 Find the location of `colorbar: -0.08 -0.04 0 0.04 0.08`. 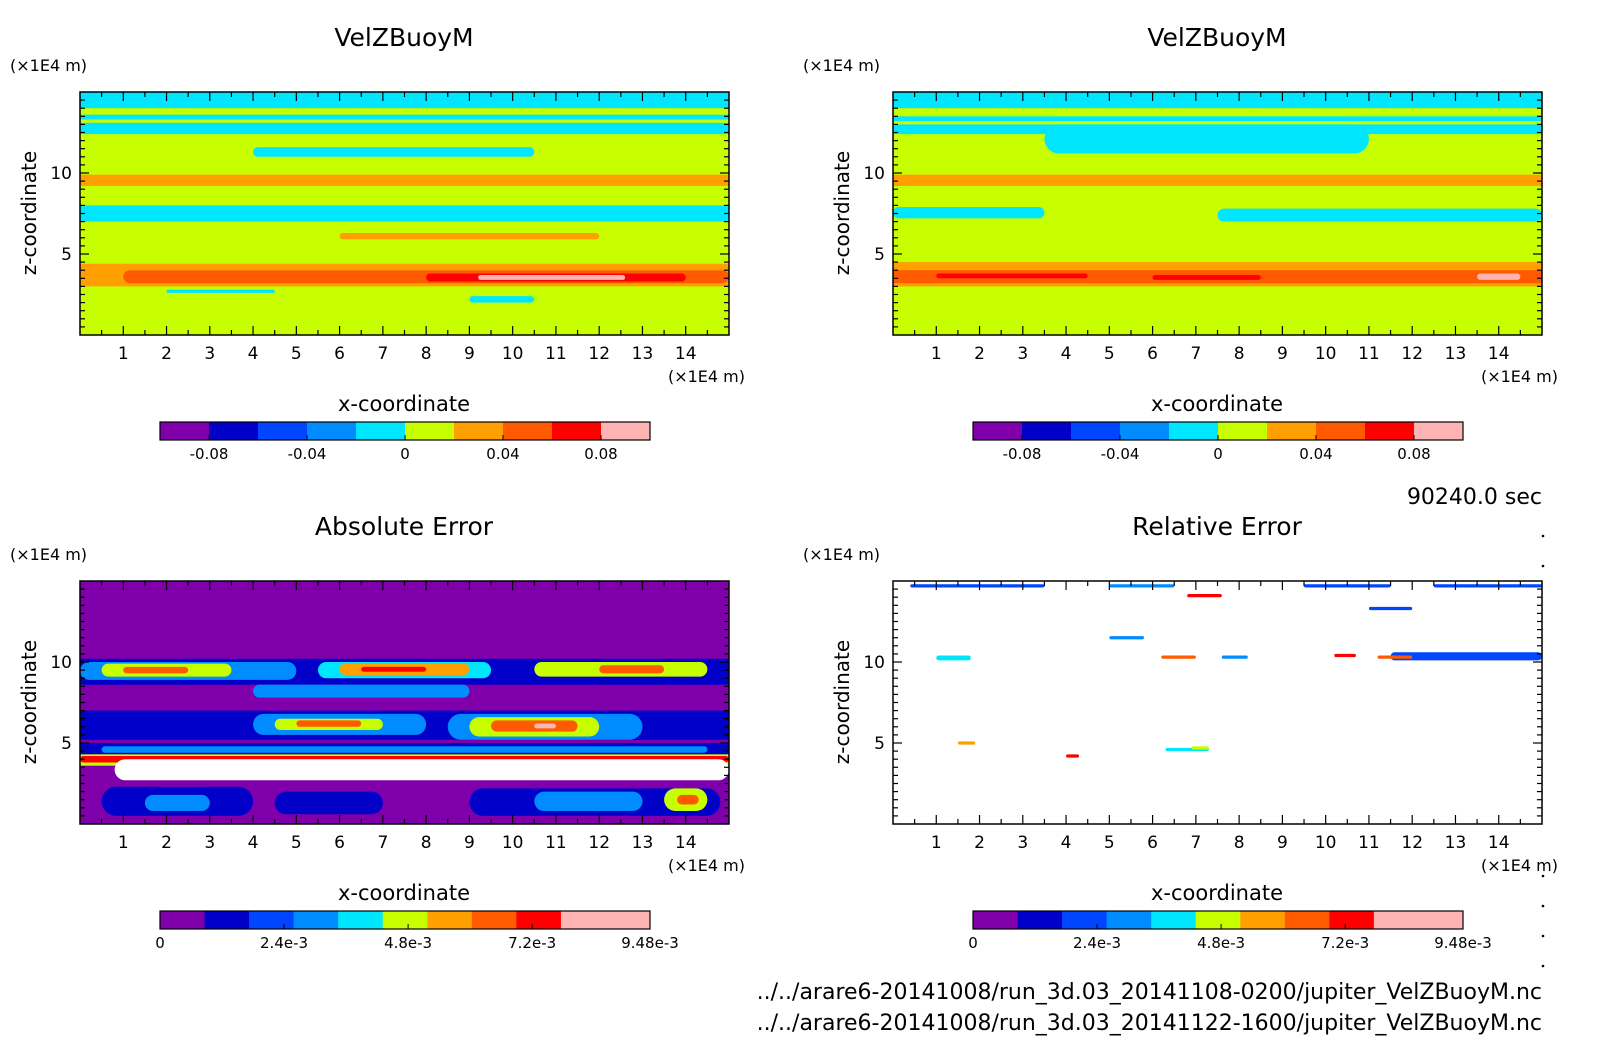

colorbar: -0.08 -0.04 0 0.04 0.08 is located at coordinates (405, 442).